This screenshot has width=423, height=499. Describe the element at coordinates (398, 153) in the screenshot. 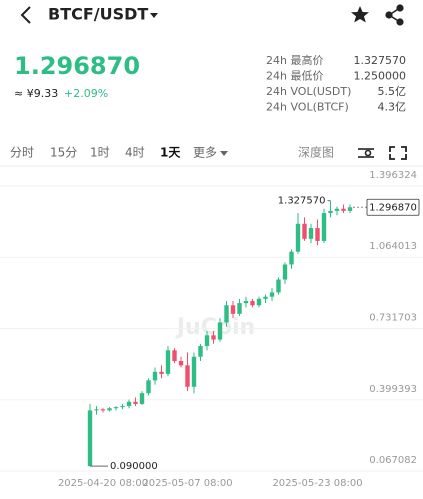

I see `fullscreen-button` at that location.